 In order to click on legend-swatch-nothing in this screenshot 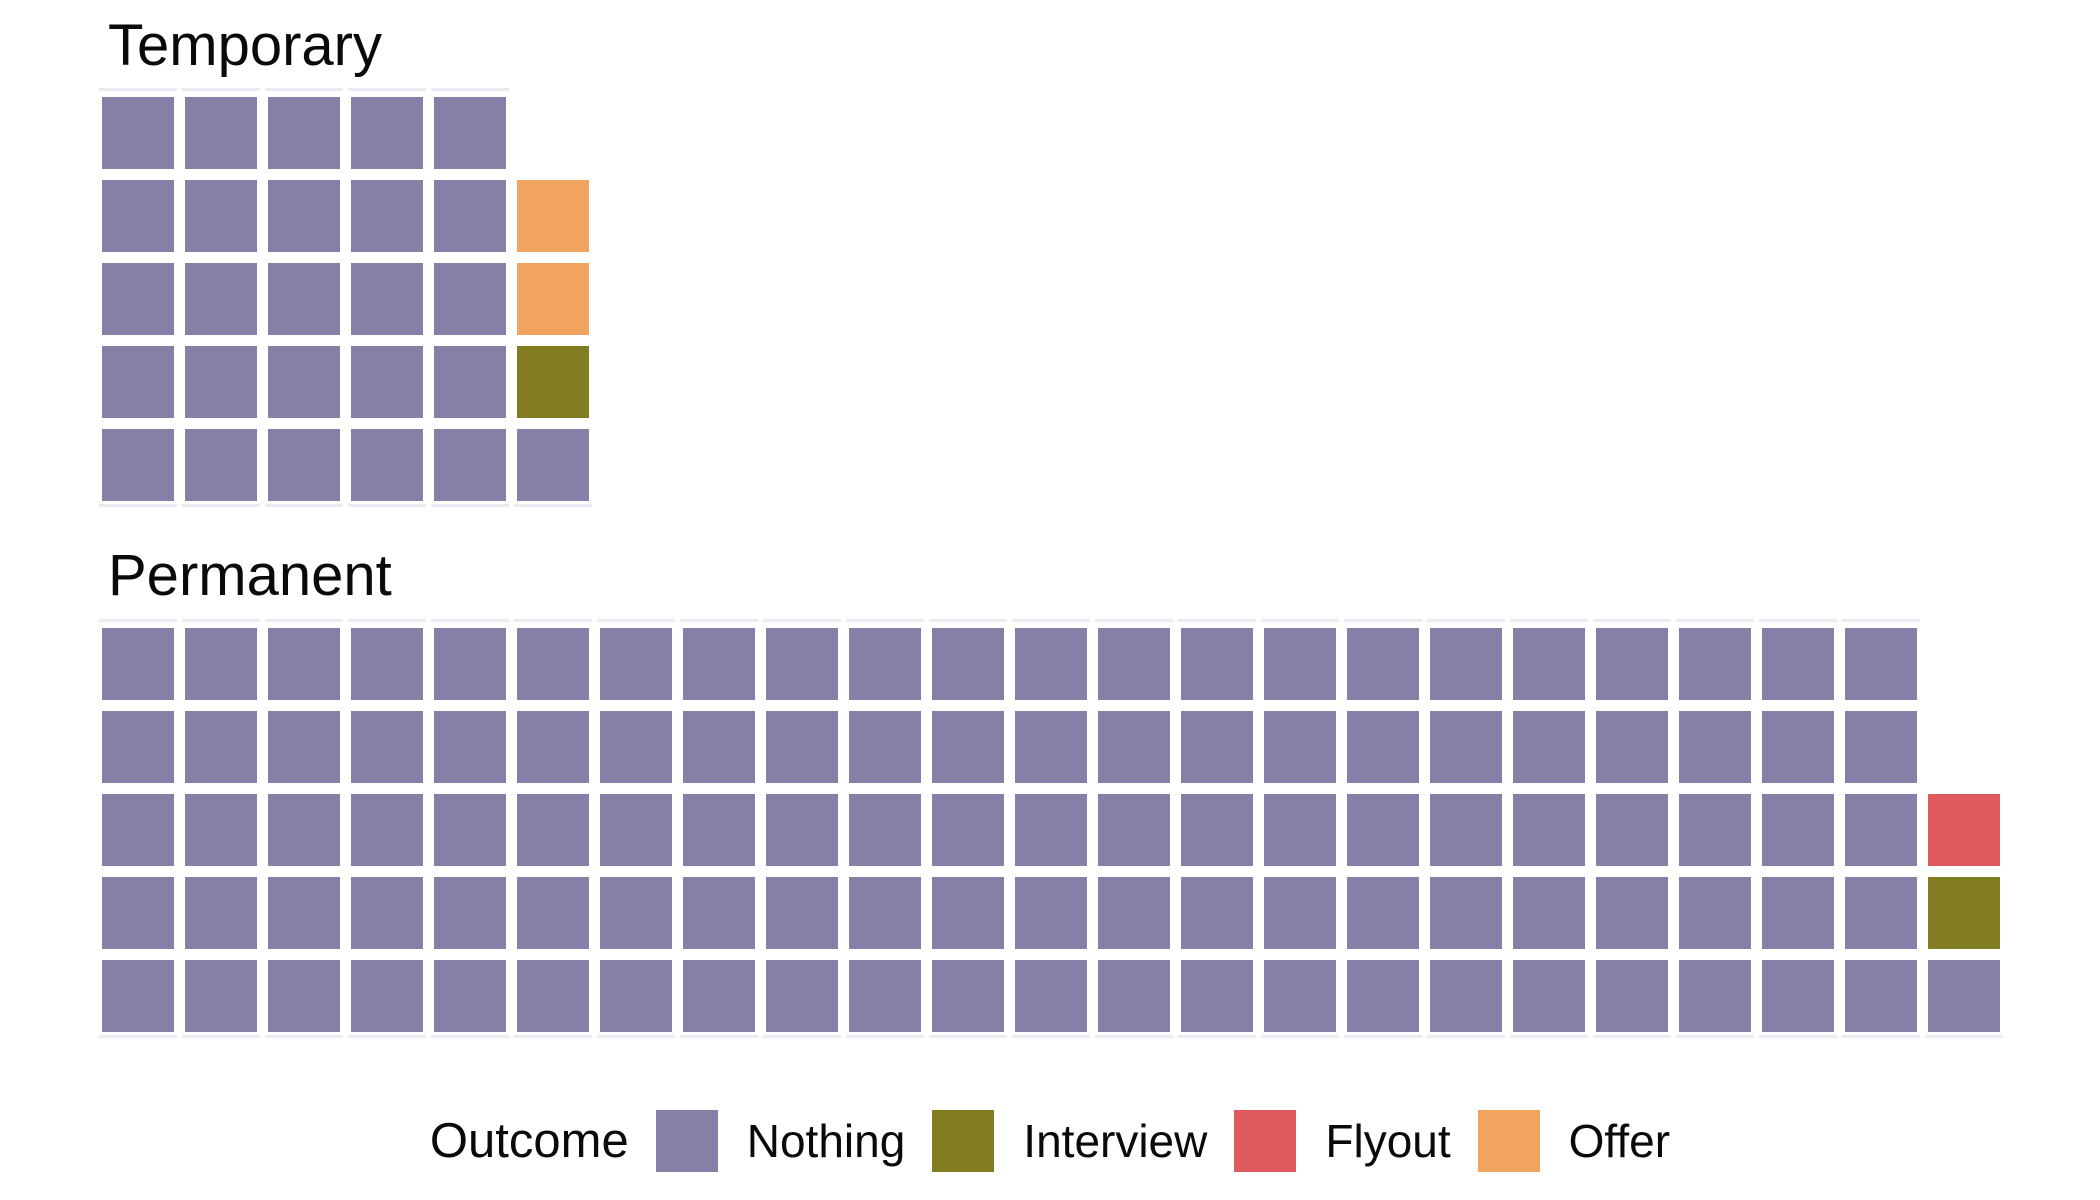, I will do `click(686, 1141)`.